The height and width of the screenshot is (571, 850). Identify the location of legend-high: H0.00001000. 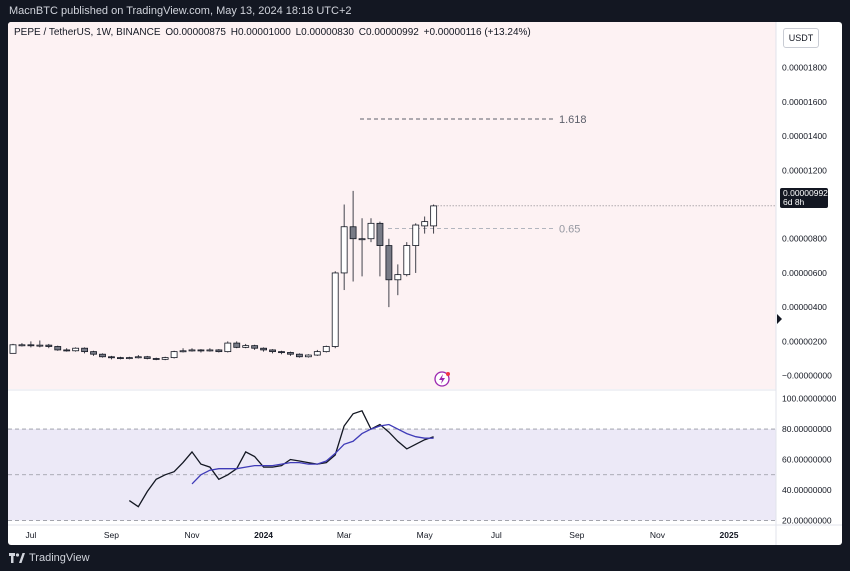
(260, 32).